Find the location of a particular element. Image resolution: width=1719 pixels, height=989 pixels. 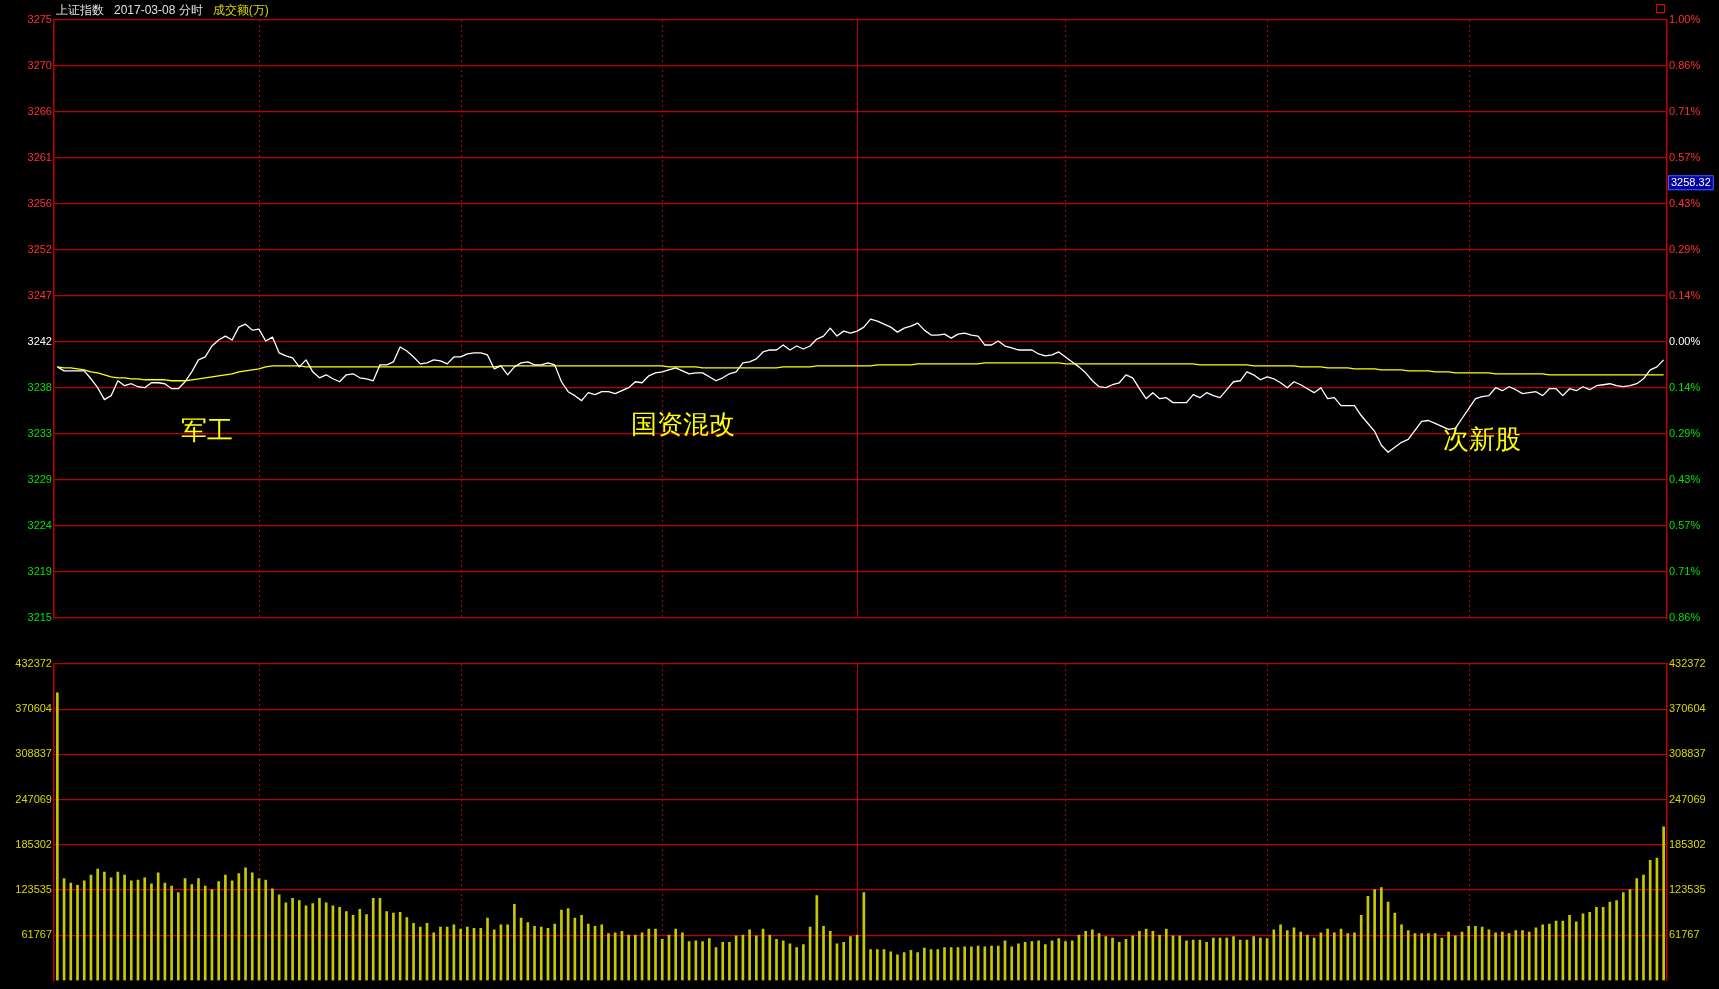

y-tick-label: 3252 is located at coordinates (39, 249).